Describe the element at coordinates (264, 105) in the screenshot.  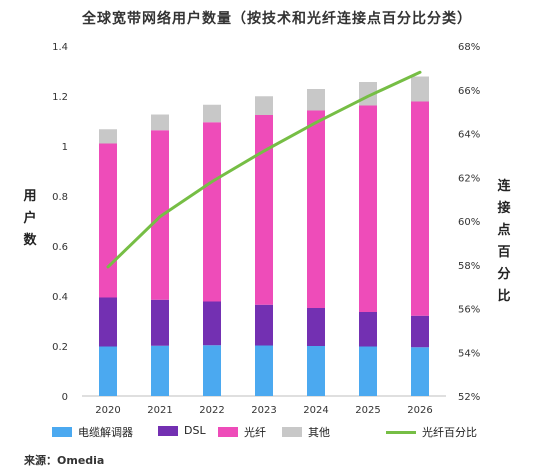
I see `bar-other-2023` at that location.